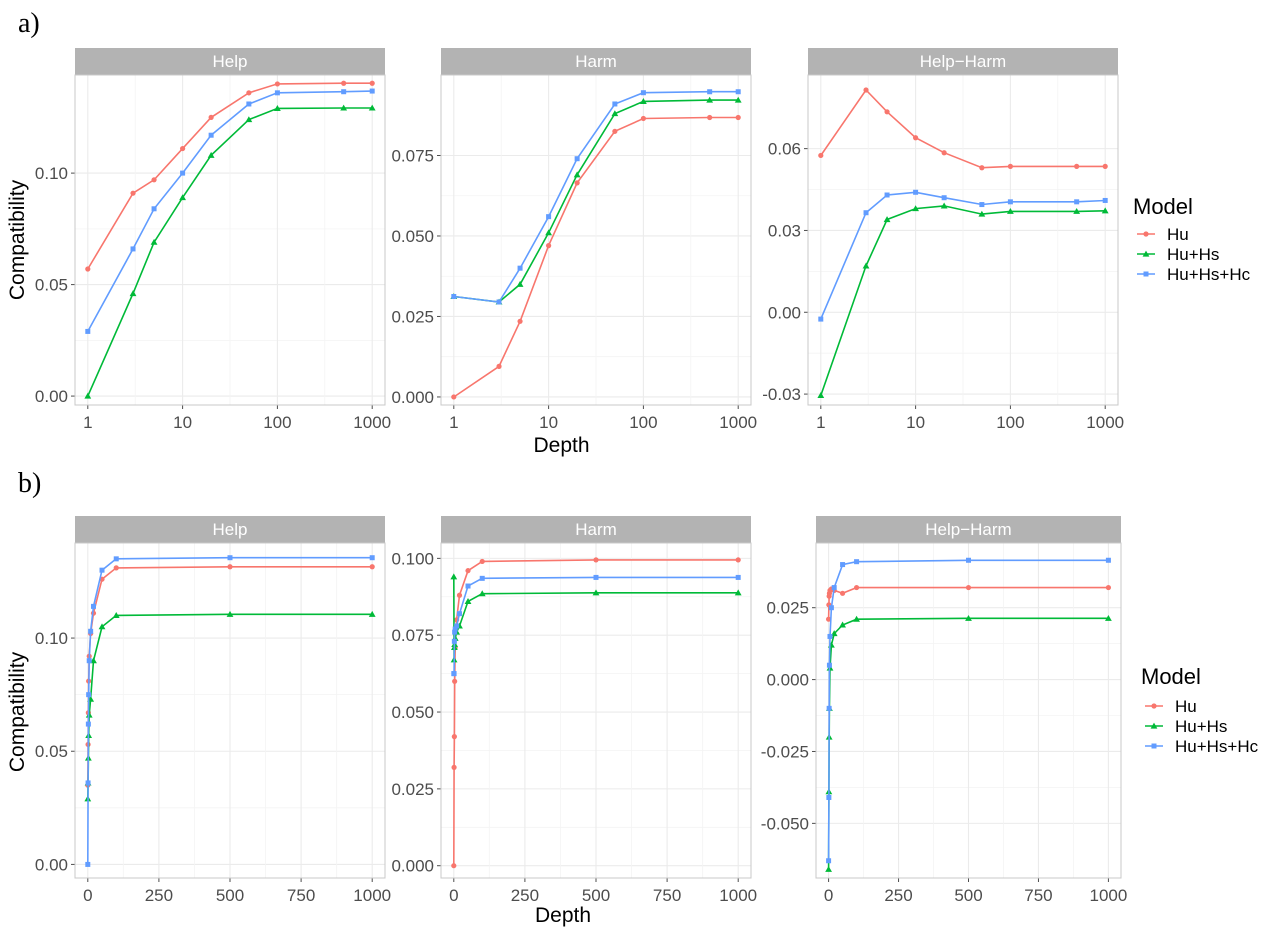 The width and height of the screenshot is (1280, 936). What do you see at coordinates (412, 236) in the screenshot?
I see `y-tick-label: 0.050` at bounding box center [412, 236].